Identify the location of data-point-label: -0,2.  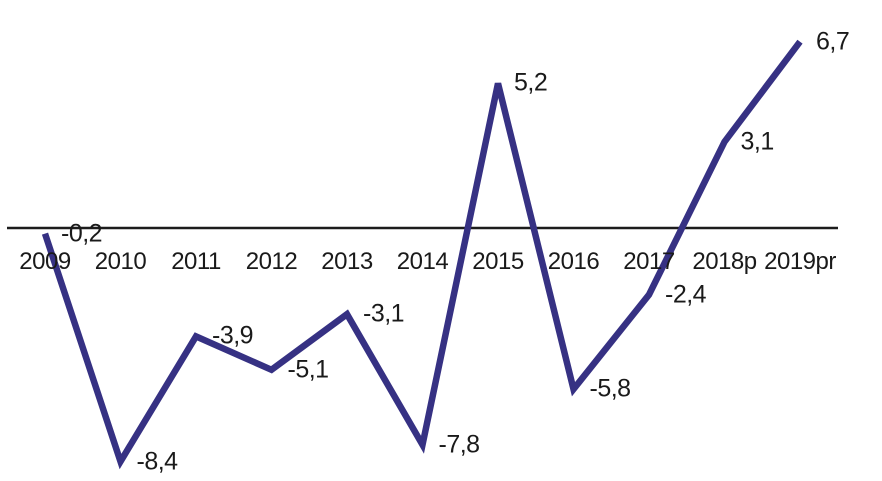
(82, 233).